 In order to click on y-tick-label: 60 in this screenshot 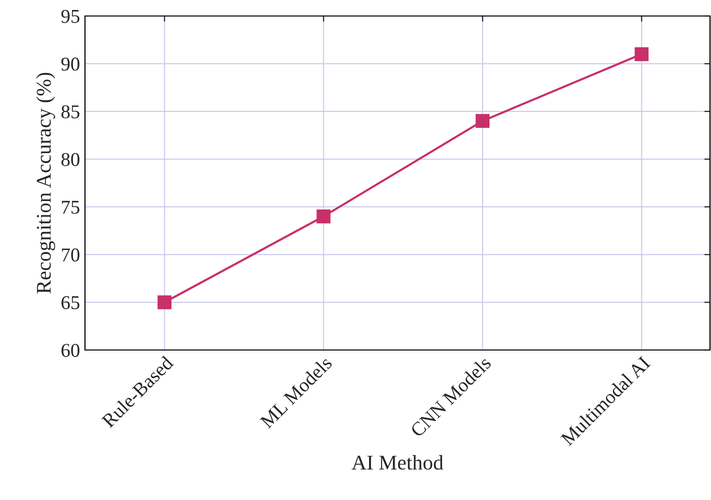, I will do `click(71, 350)`.